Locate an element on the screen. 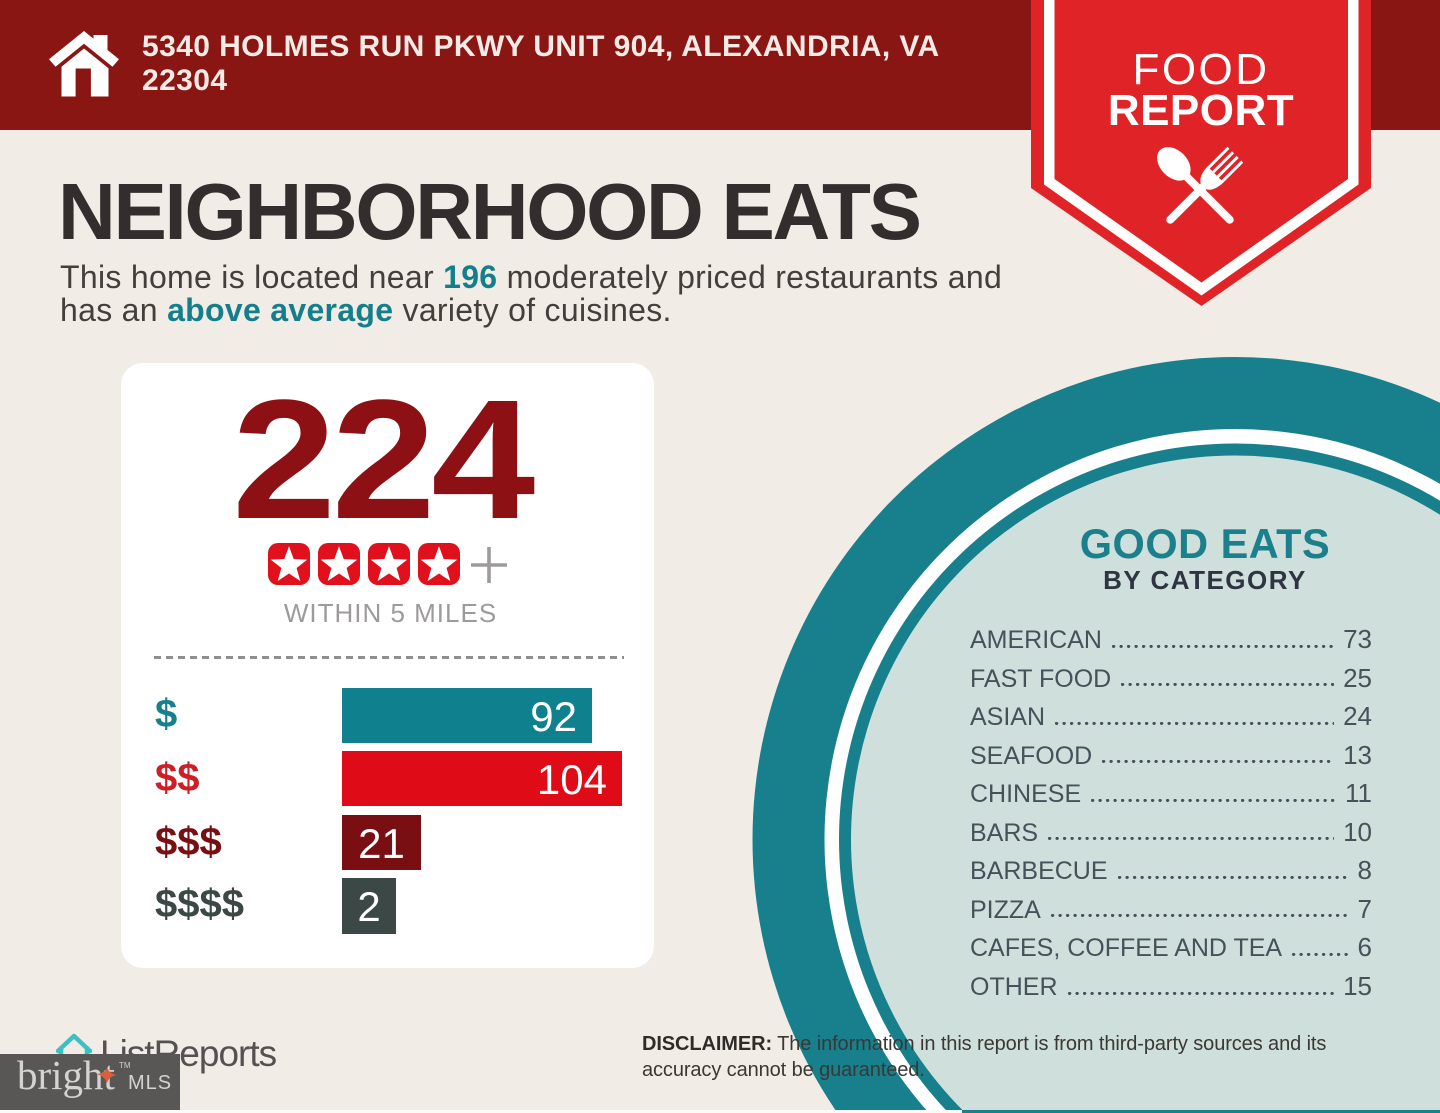  svg-text: REPORT is located at coordinates (1201, 110).